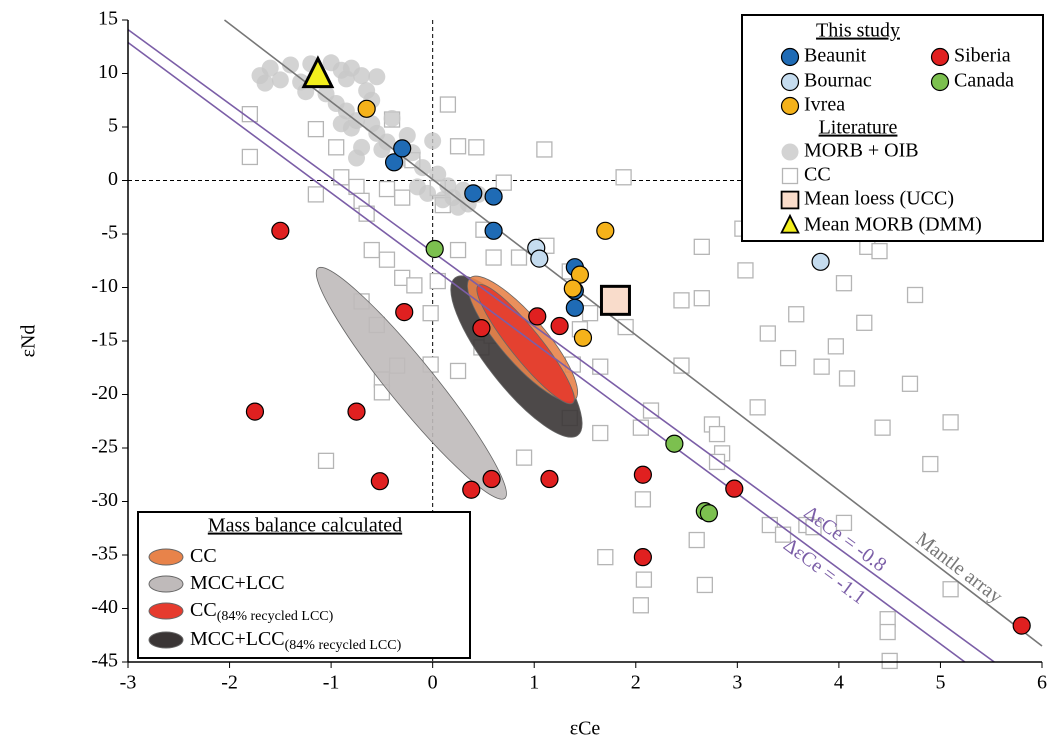 The image size is (1053, 749). Describe the element at coordinates (984, 81) in the screenshot. I see `legend-label: Canada` at that location.